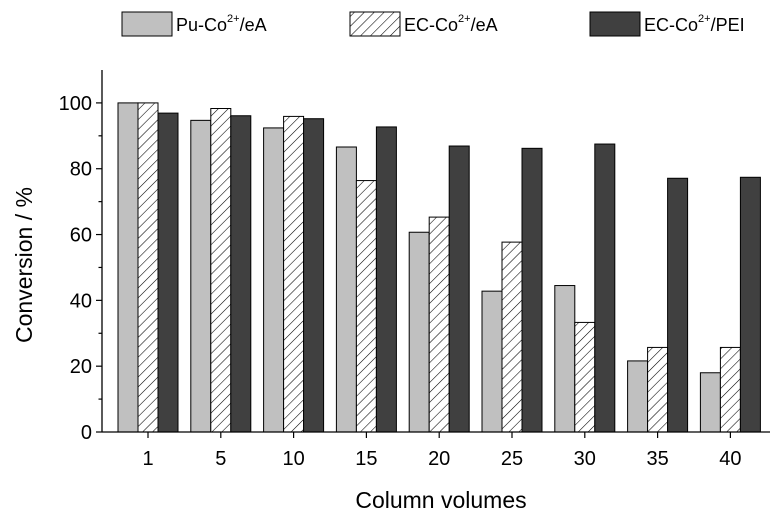 The image size is (770, 518). What do you see at coordinates (585, 459) in the screenshot?
I see `x-tick-label: 30` at bounding box center [585, 459].